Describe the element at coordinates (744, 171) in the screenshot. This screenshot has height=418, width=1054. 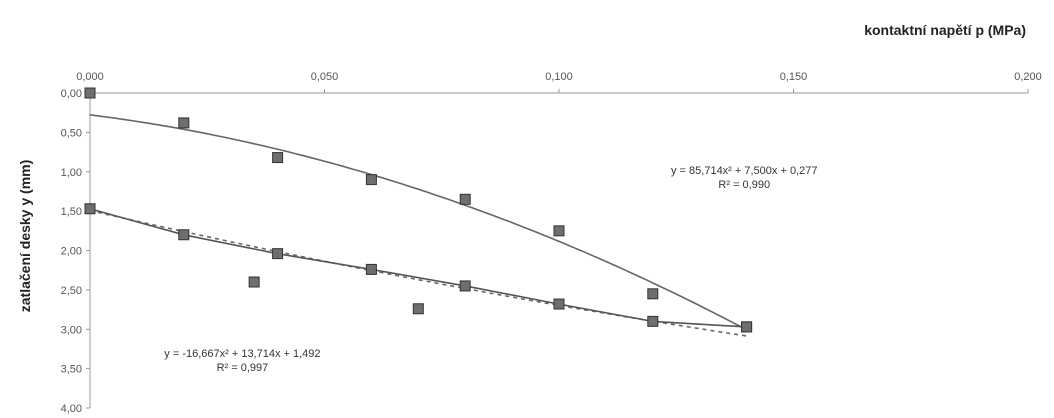
I see `trendline-1-equation: y = 85,714x² + 7,500x + 0,277` at that location.